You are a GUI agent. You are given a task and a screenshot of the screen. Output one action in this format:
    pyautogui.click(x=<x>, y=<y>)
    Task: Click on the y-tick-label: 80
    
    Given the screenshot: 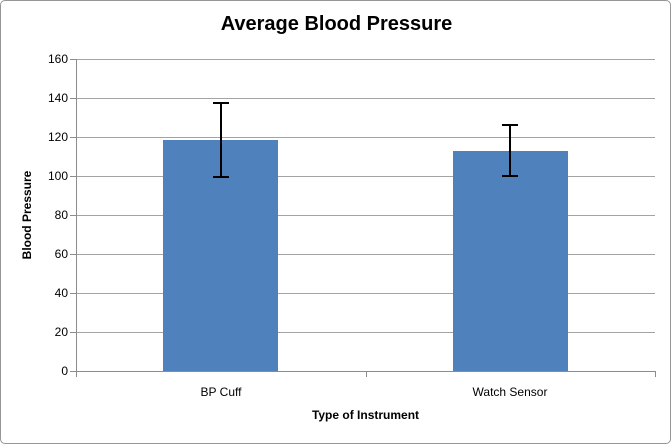 What is the action you would take?
    pyautogui.click(x=61, y=215)
    